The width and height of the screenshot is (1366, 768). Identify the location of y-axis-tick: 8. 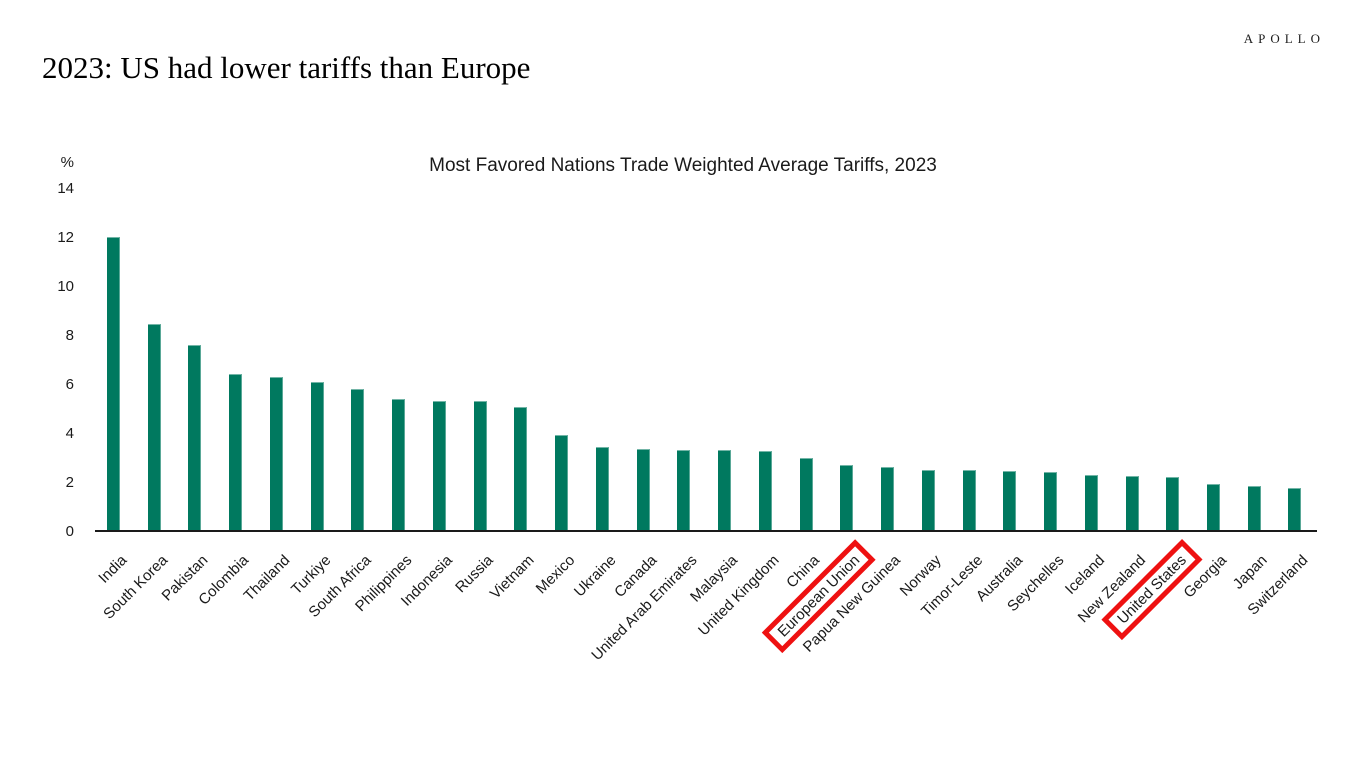
(69, 336).